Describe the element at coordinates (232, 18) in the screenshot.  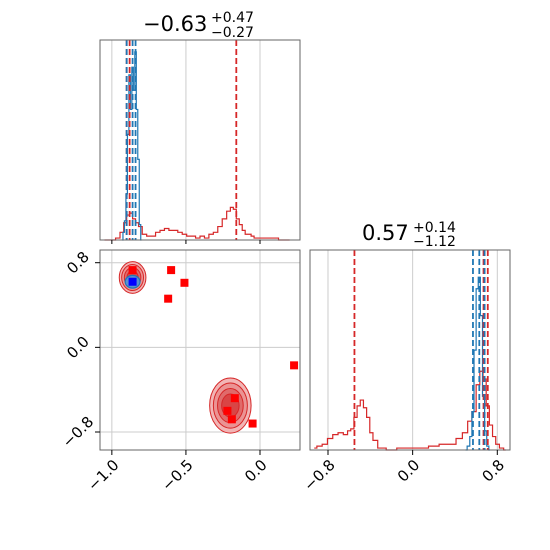
I see `title-param-1-plus: +0.47` at that location.